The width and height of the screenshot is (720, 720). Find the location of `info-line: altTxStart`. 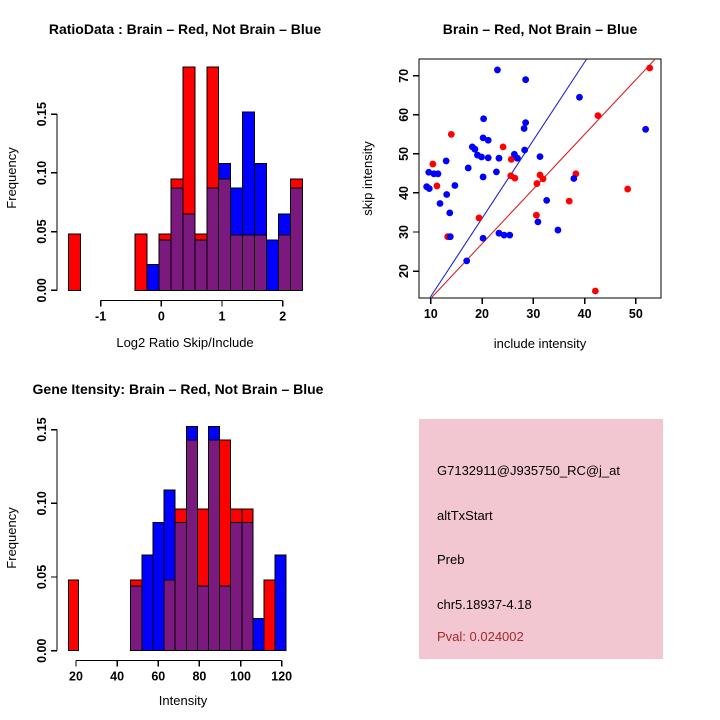

info-line: altTxStart is located at coordinates (465, 515).